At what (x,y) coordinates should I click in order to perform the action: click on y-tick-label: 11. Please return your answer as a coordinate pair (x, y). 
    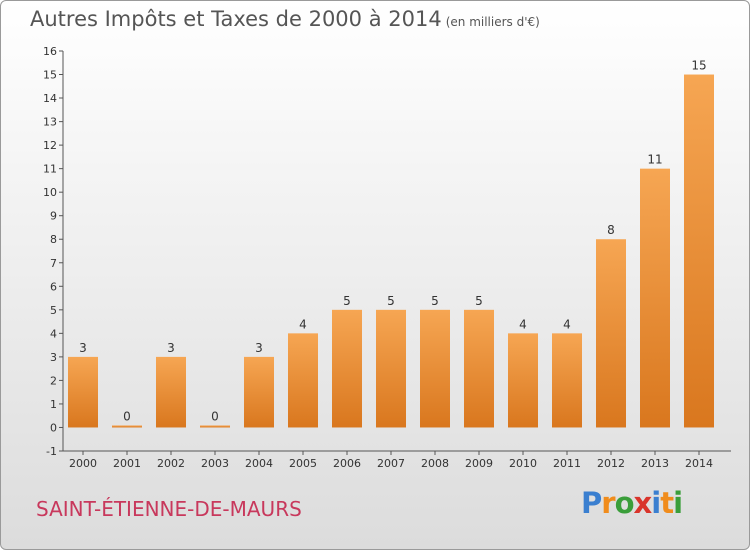
    Looking at the image, I should click on (50, 169).